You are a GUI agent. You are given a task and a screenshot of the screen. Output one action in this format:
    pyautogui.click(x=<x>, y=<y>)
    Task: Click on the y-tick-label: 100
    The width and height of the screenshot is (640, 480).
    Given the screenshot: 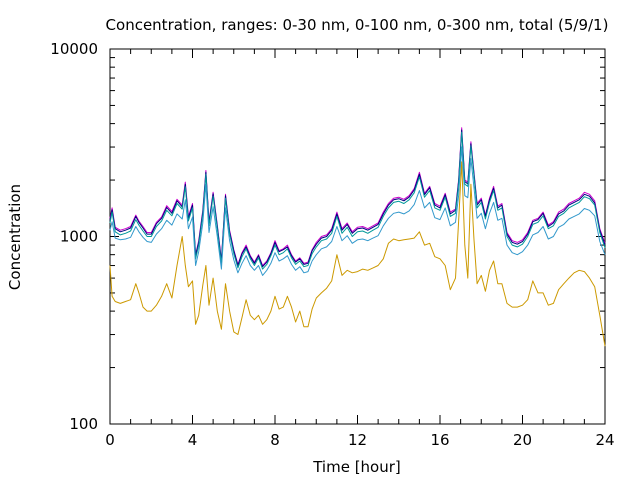 What is the action you would take?
    pyautogui.click(x=83, y=424)
    